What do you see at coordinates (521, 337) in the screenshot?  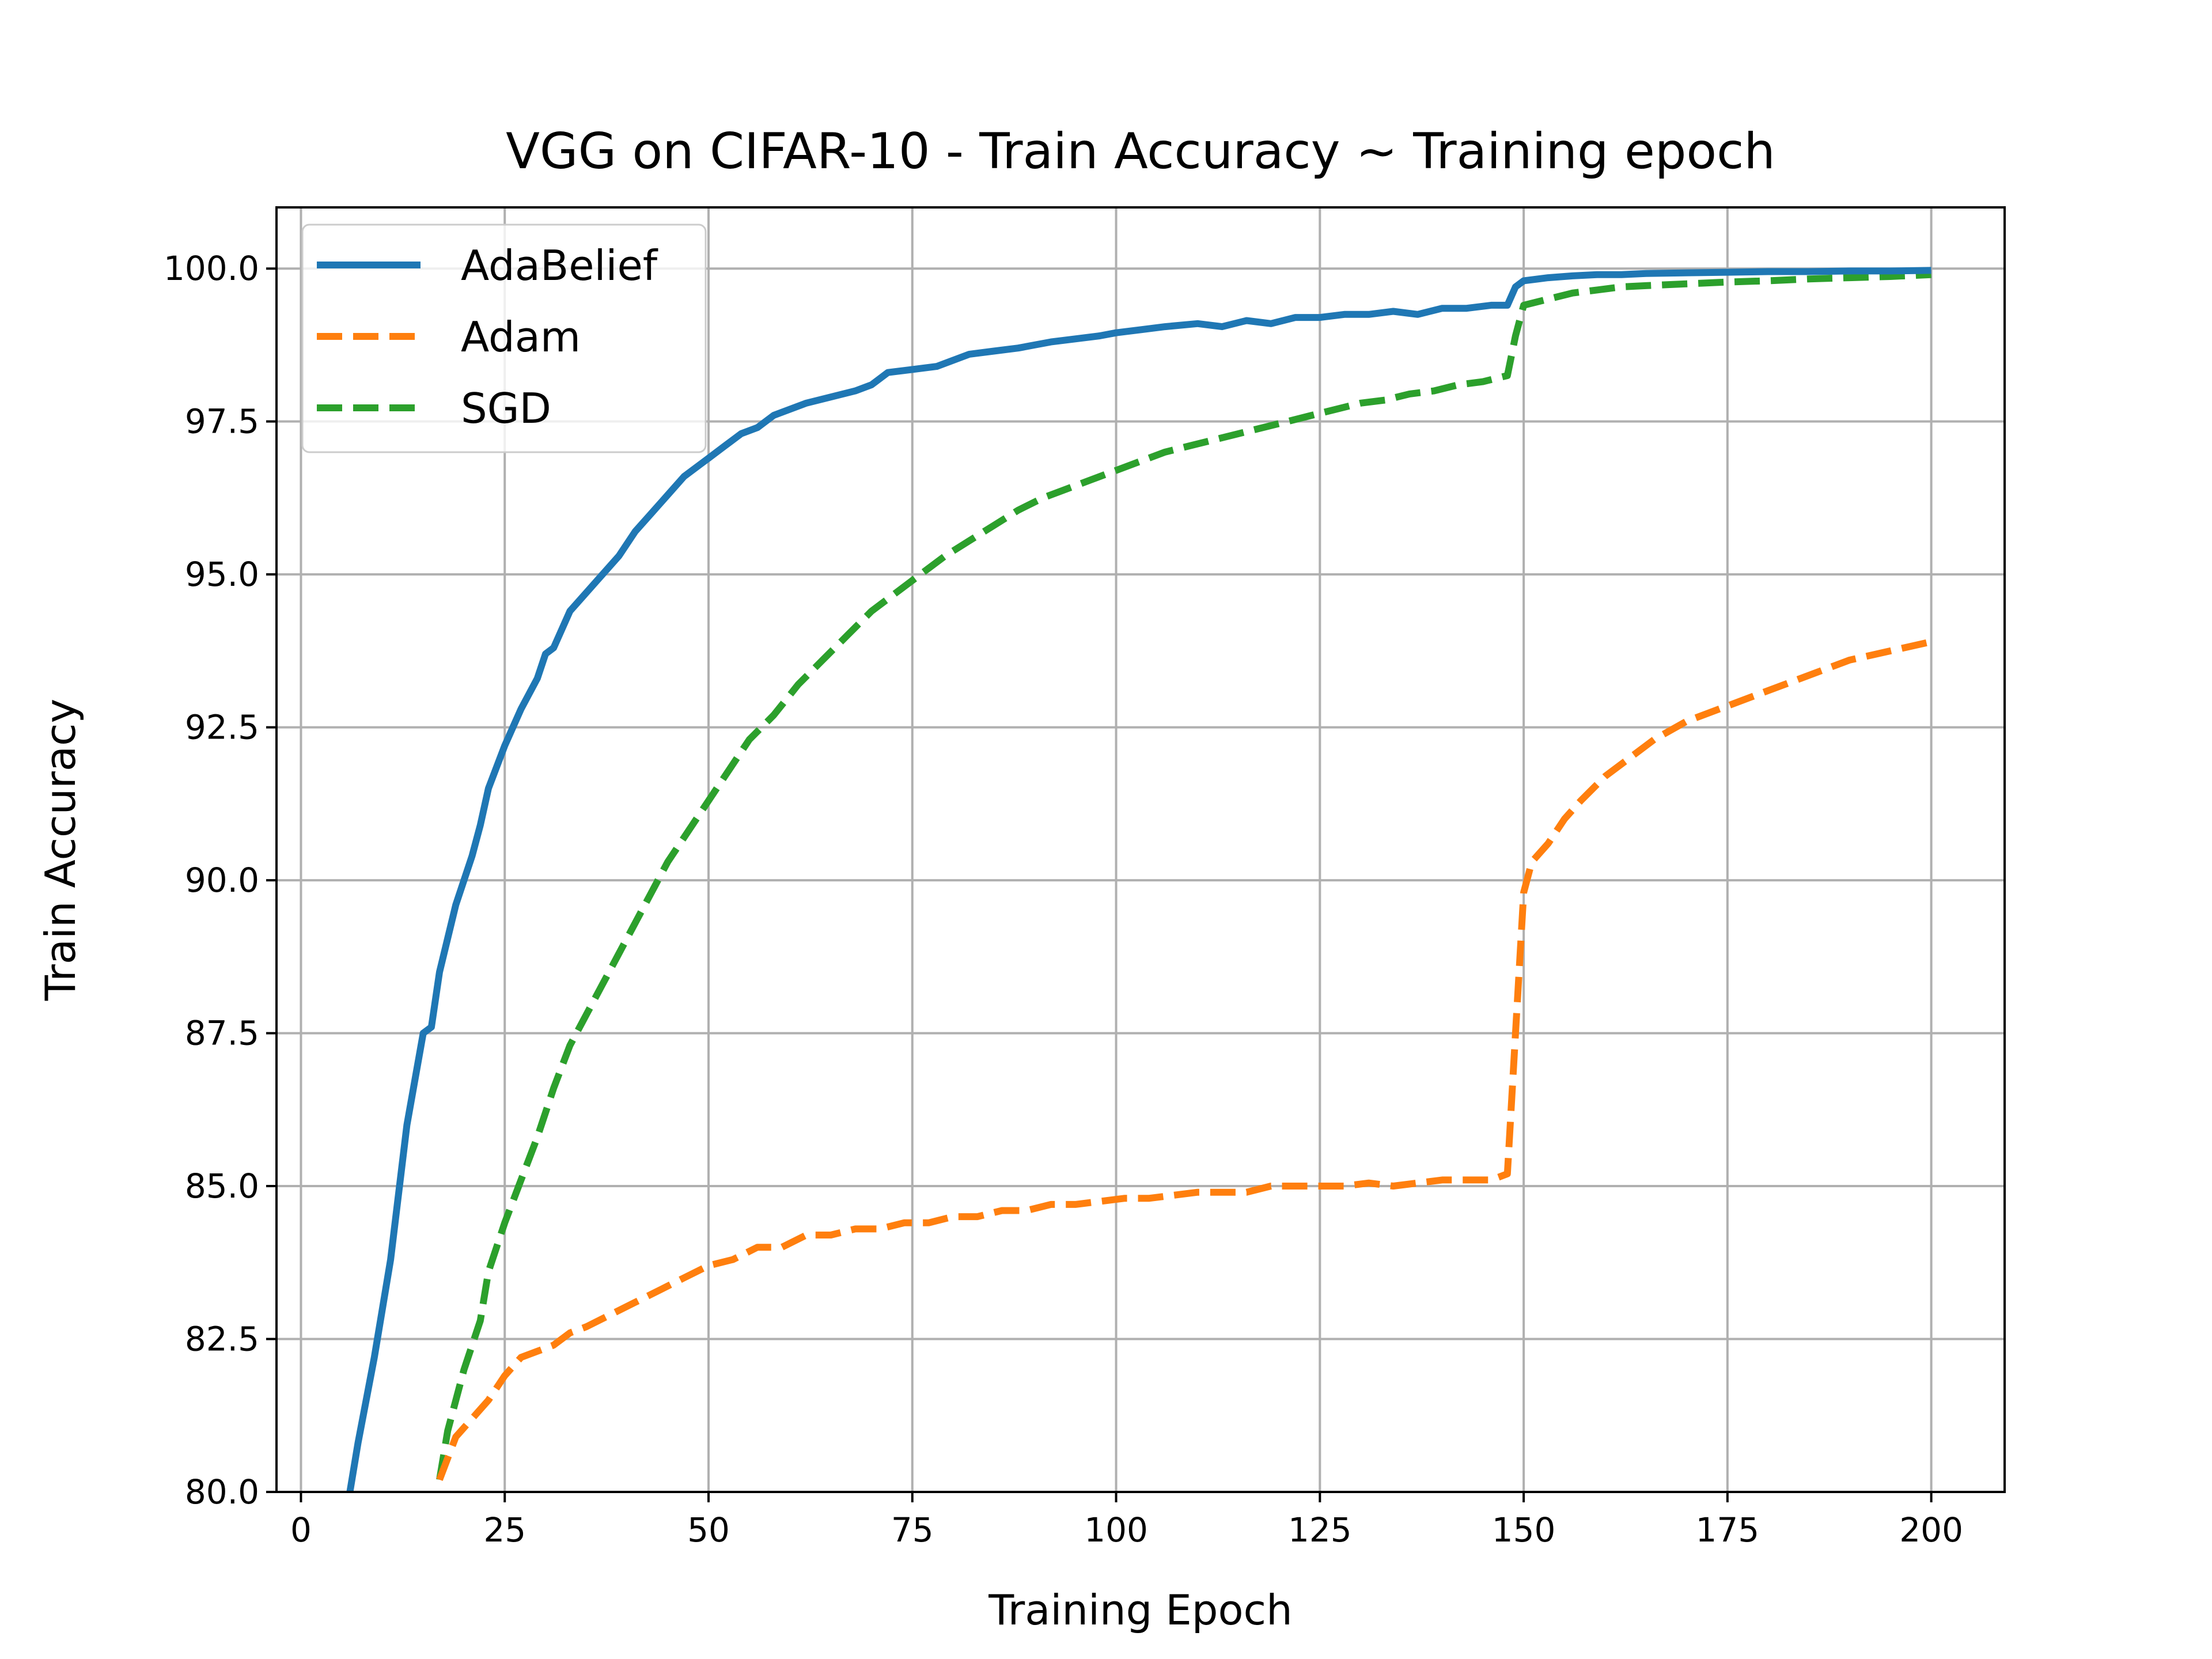 I see `legend-label-adam: Adam` at bounding box center [521, 337].